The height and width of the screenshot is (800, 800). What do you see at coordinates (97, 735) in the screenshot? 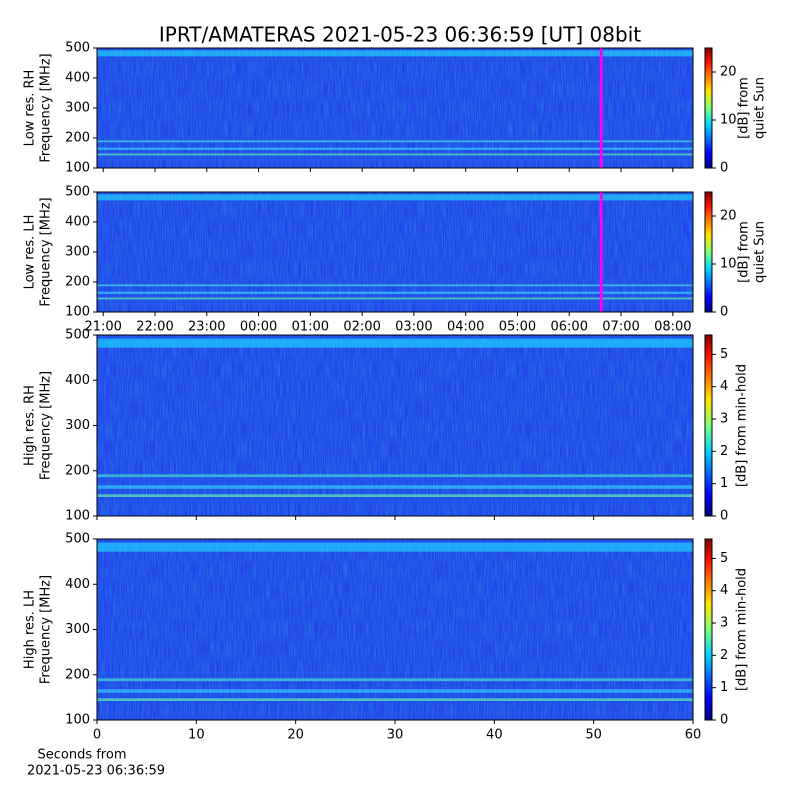
I see `x-tick-label: 0` at bounding box center [97, 735].